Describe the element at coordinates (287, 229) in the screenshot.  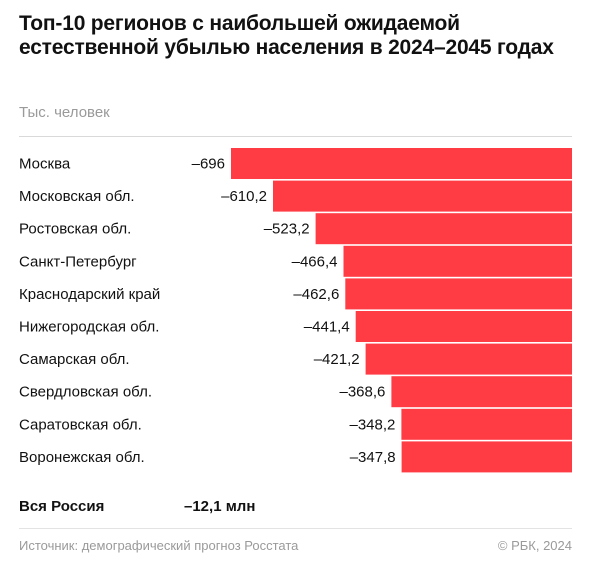
I see `value-label: –523,2` at that location.